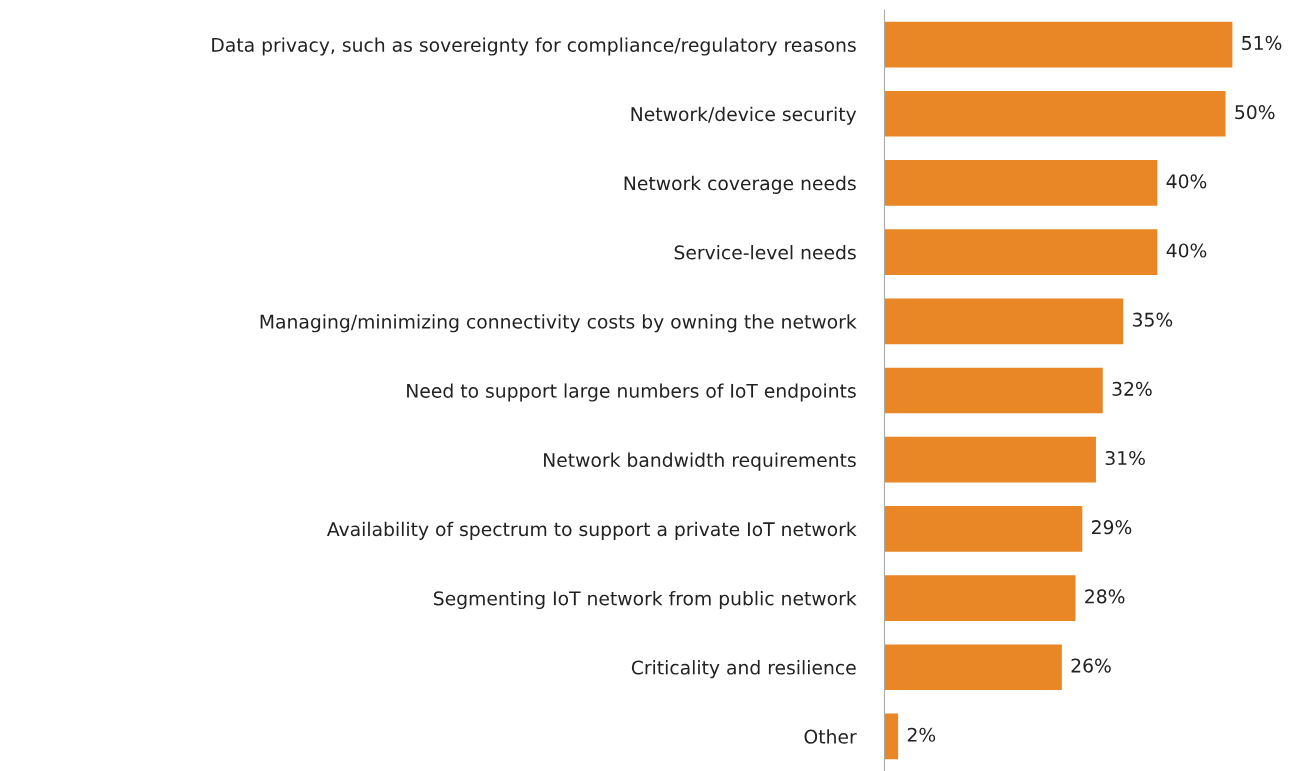  Describe the element at coordinates (1112, 527) in the screenshot. I see `data-label: 29%` at that location.